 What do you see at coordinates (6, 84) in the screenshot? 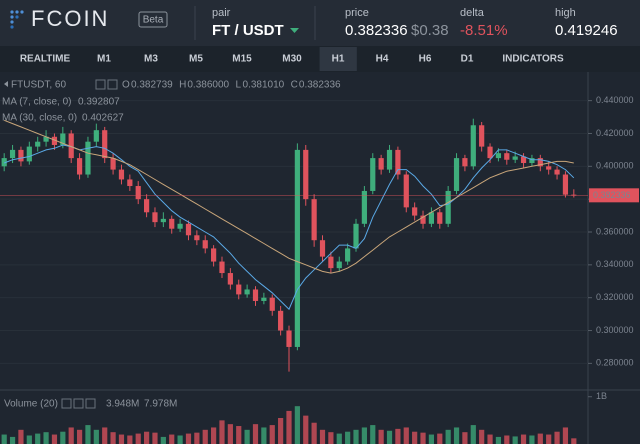
I see `collapse-icon` at bounding box center [6, 84].